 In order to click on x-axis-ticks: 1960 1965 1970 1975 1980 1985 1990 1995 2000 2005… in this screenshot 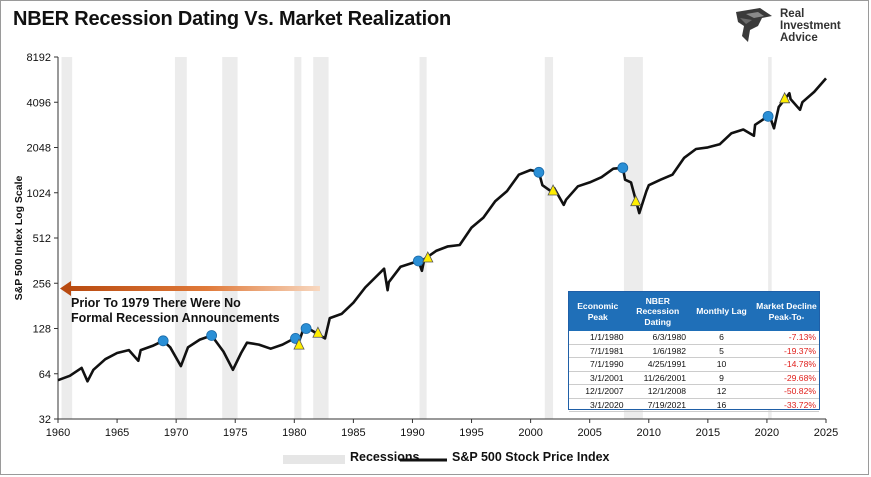, I will do `click(442, 429)`.